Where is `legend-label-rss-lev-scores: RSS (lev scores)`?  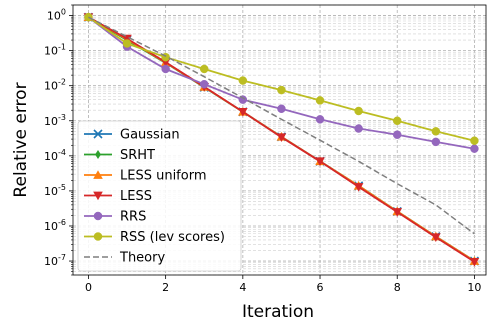
legend-label-rss-lev-scores: RSS (lev scores) is located at coordinates (172, 237).